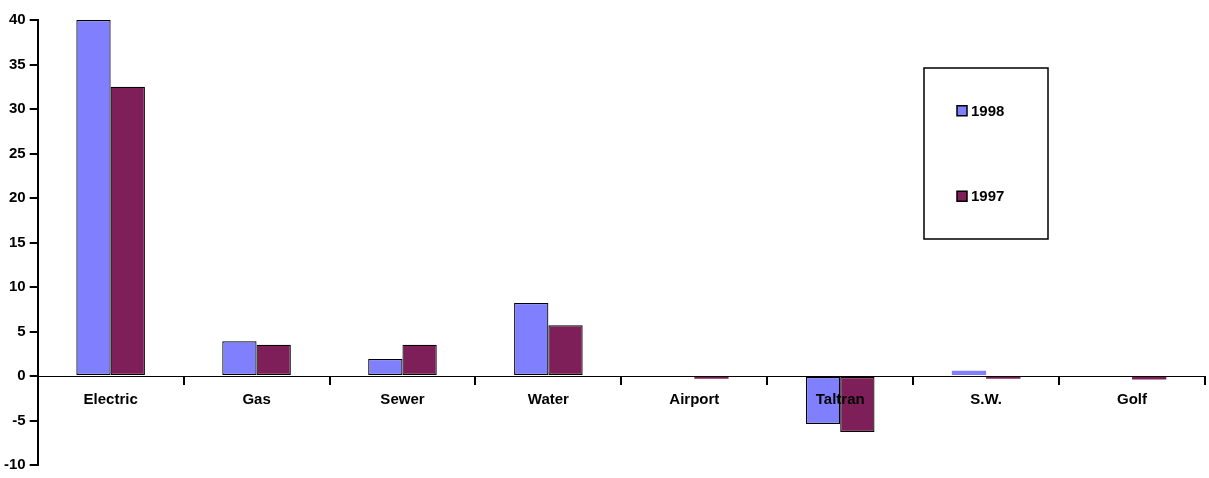 This screenshot has width=1209, height=478. Describe the element at coordinates (17, 19) in the screenshot. I see `y-tick-label: 40` at that location.